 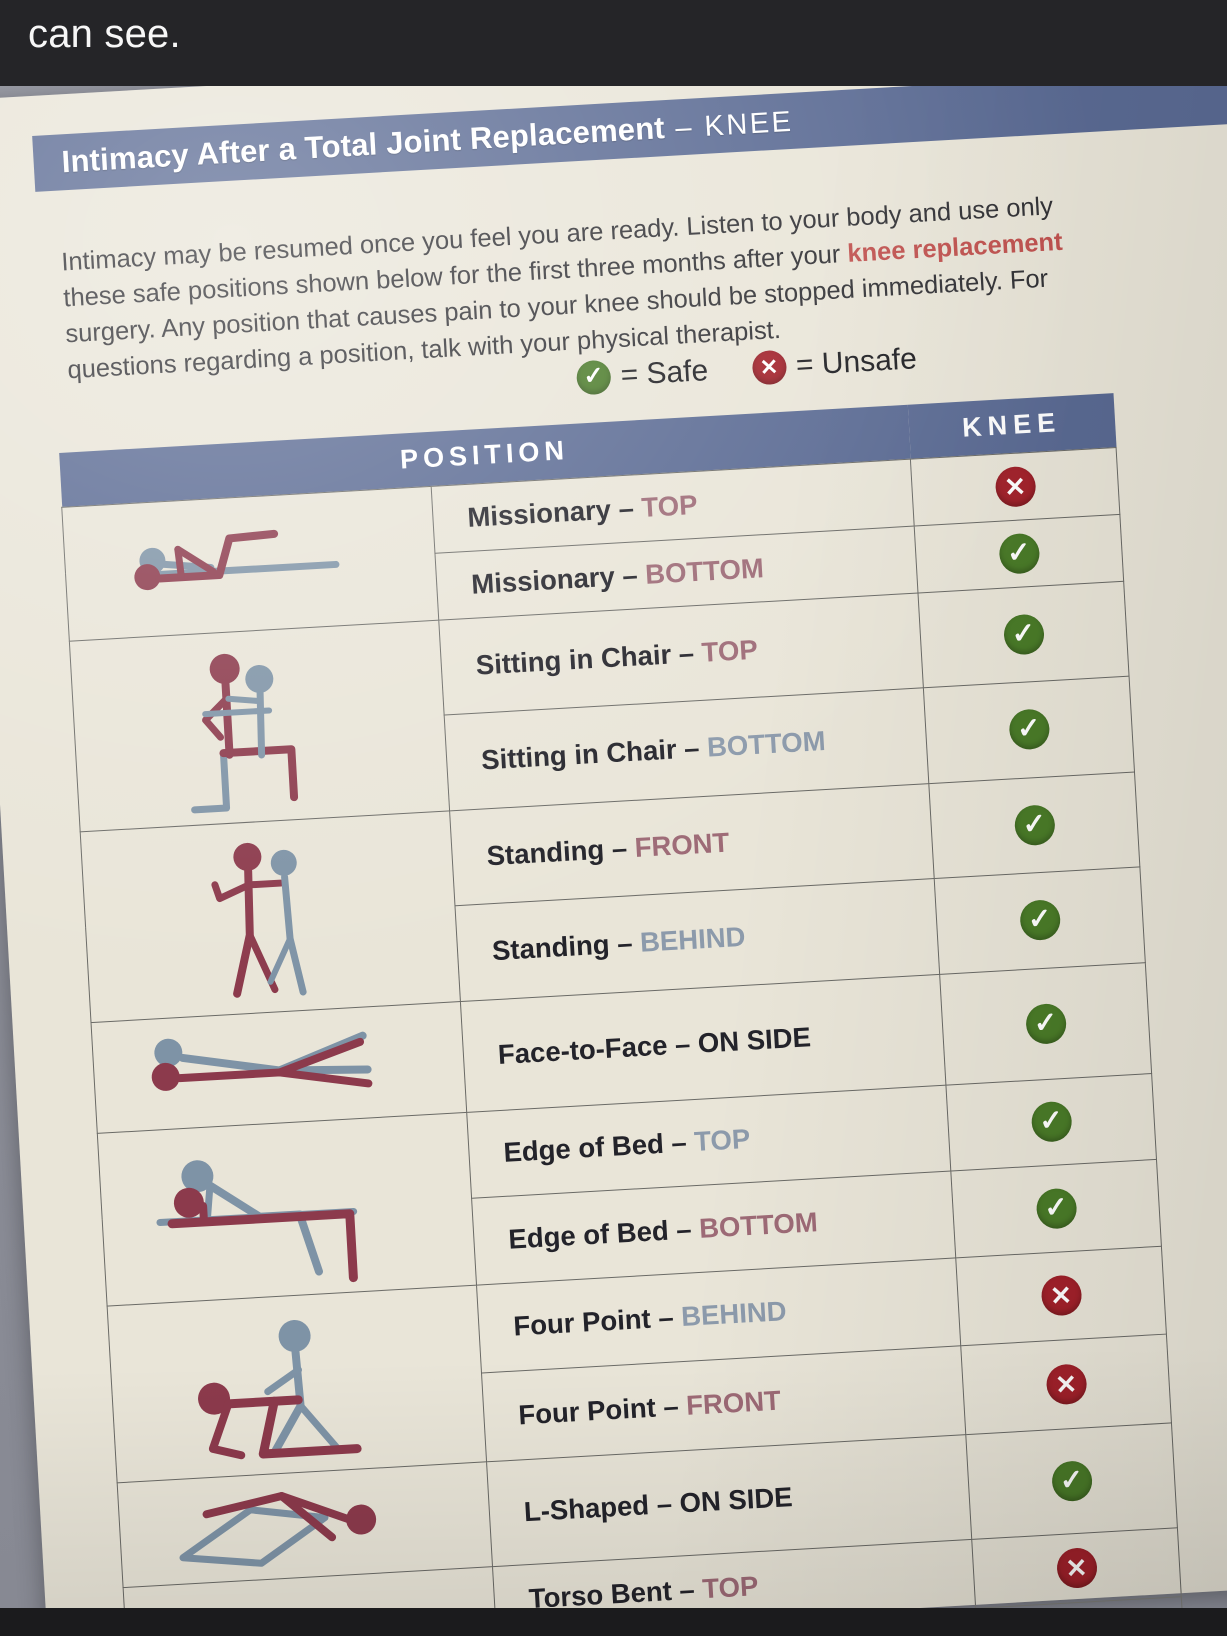 What do you see at coordinates (749, 124) in the screenshot?
I see `title-subtitle: KNEE` at bounding box center [749, 124].